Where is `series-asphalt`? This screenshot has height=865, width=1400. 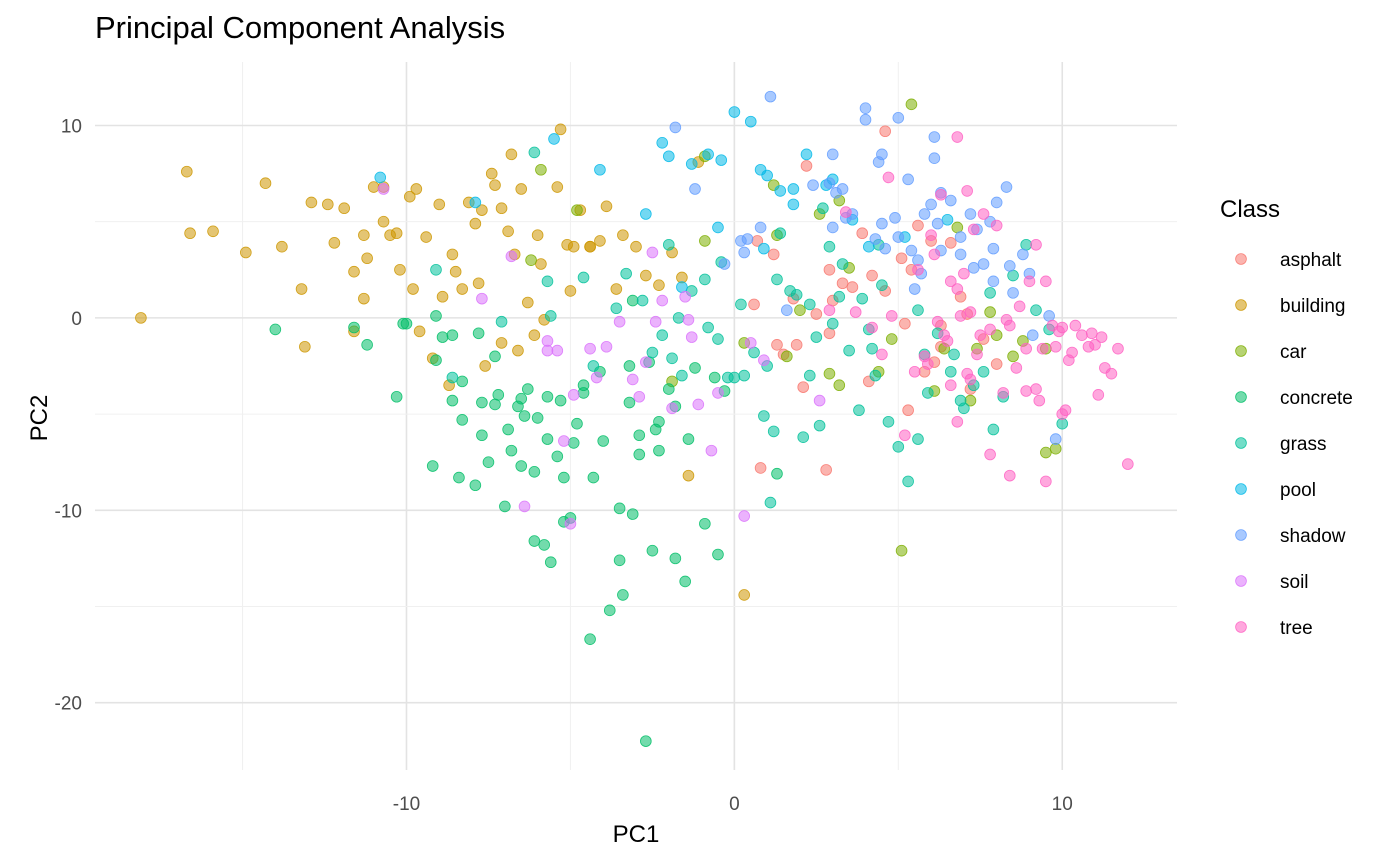 series-asphalt is located at coordinates (875, 300).